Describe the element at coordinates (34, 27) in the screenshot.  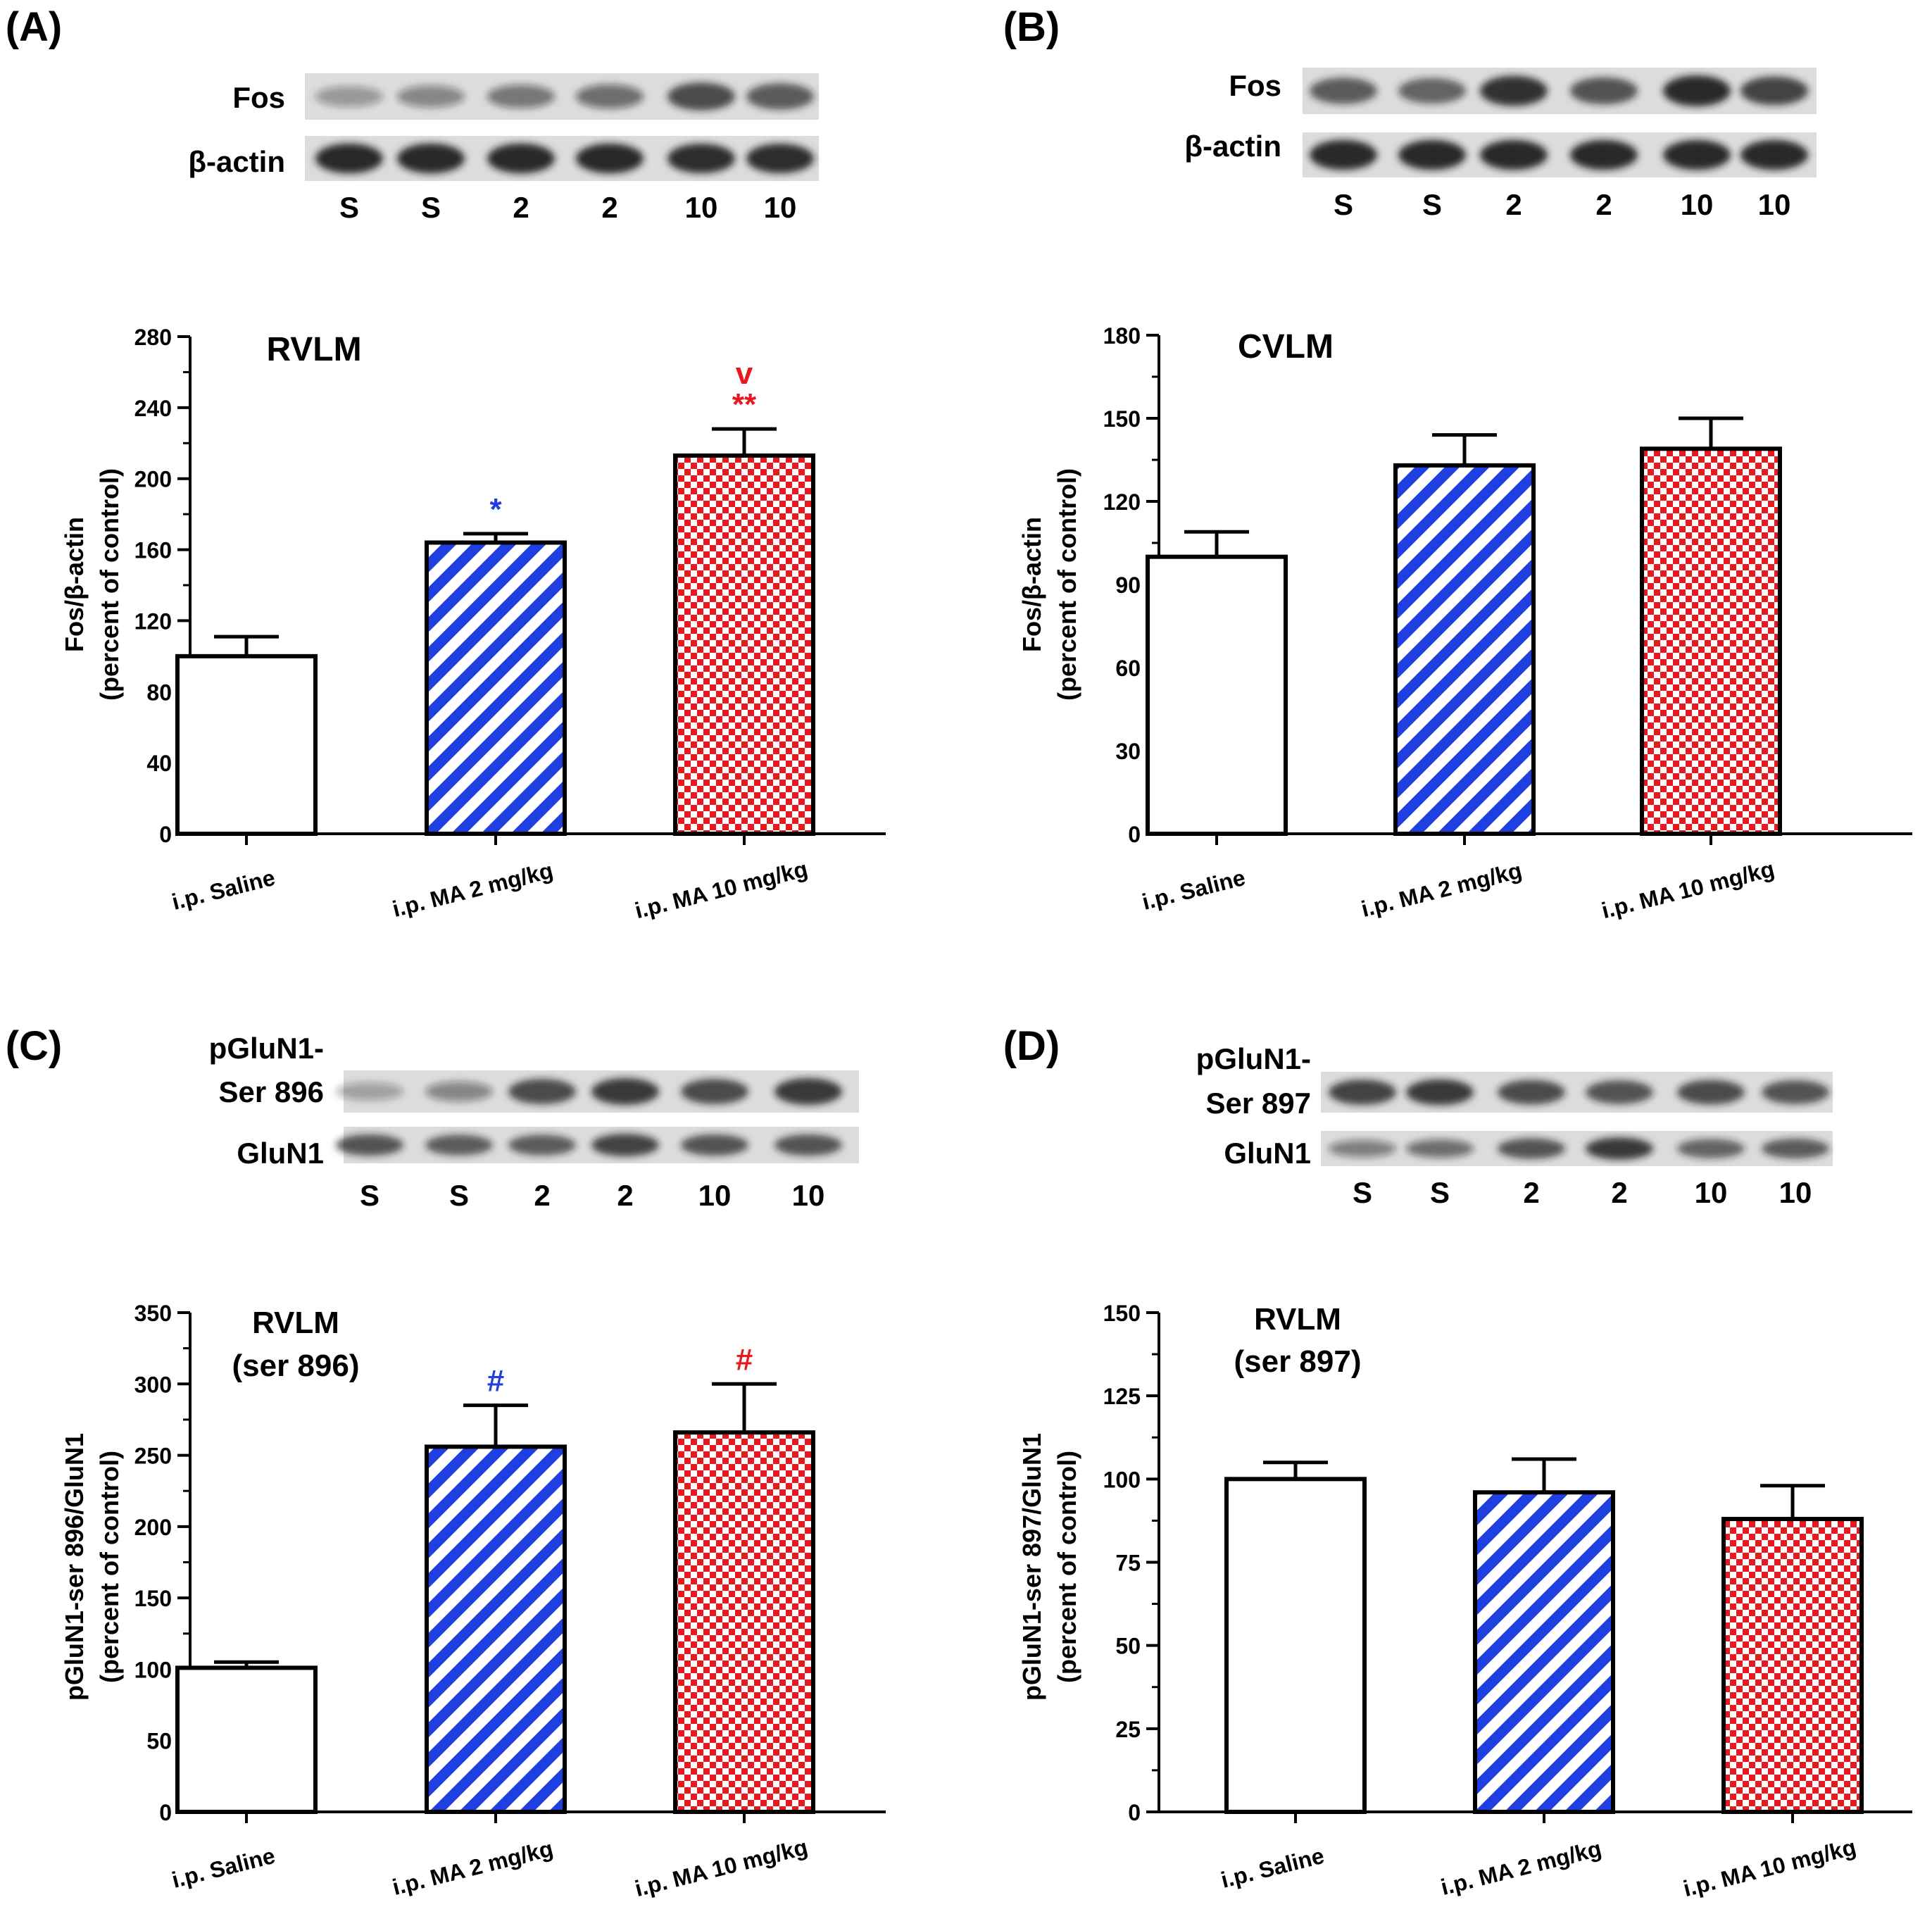
I see `panel-label: (A)` at that location.